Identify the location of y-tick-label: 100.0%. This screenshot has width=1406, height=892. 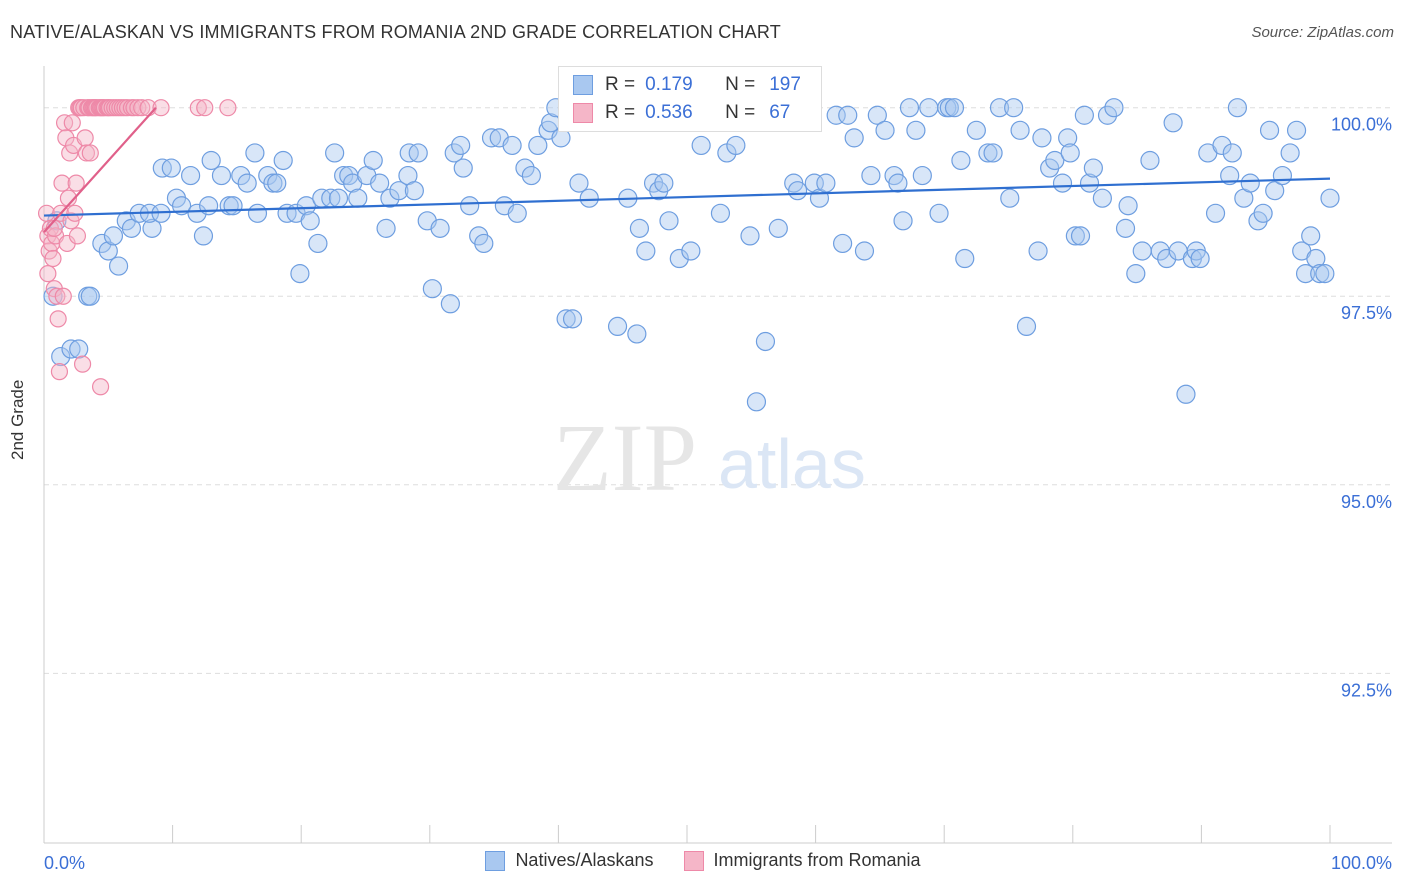
(1361, 125).